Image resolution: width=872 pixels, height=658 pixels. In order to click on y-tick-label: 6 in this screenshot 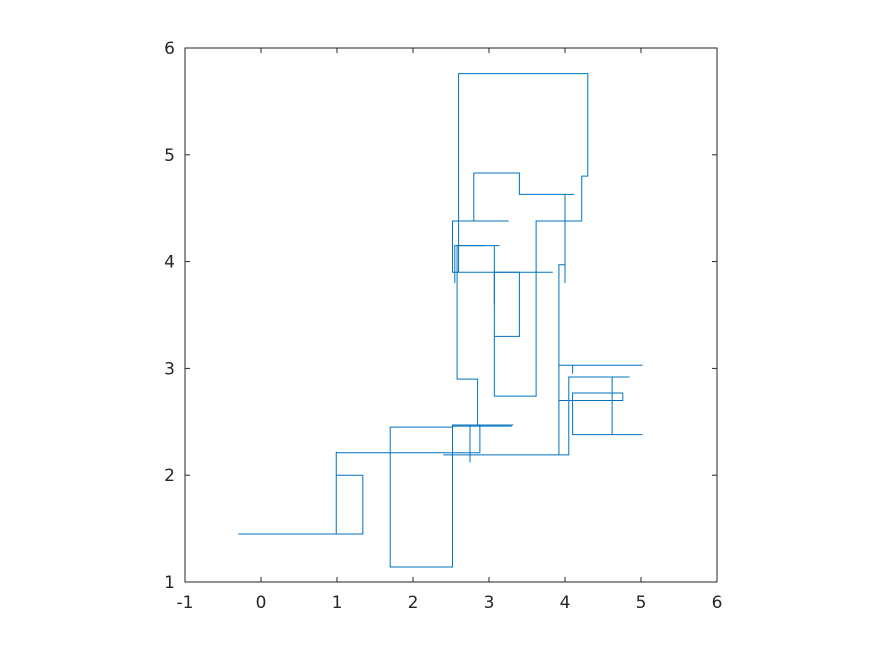, I will do `click(169, 49)`.